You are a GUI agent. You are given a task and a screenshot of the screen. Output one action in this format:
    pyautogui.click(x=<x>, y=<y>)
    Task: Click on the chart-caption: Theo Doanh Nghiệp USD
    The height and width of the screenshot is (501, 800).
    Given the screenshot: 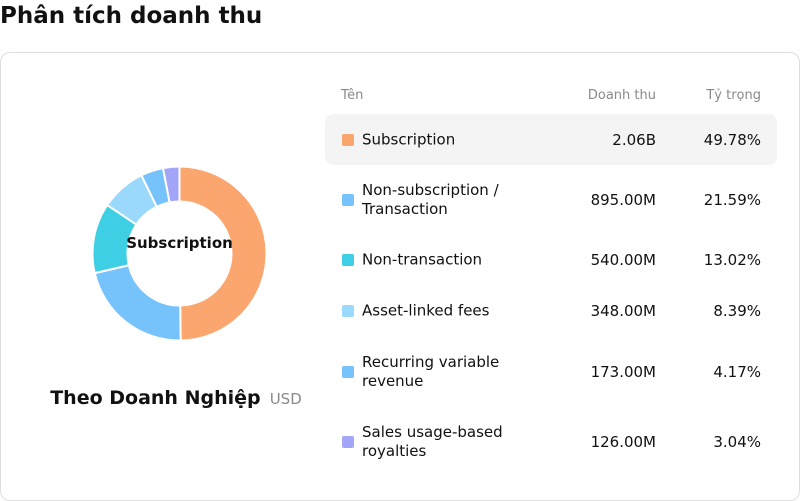 What is the action you would take?
    pyautogui.click(x=176, y=398)
    